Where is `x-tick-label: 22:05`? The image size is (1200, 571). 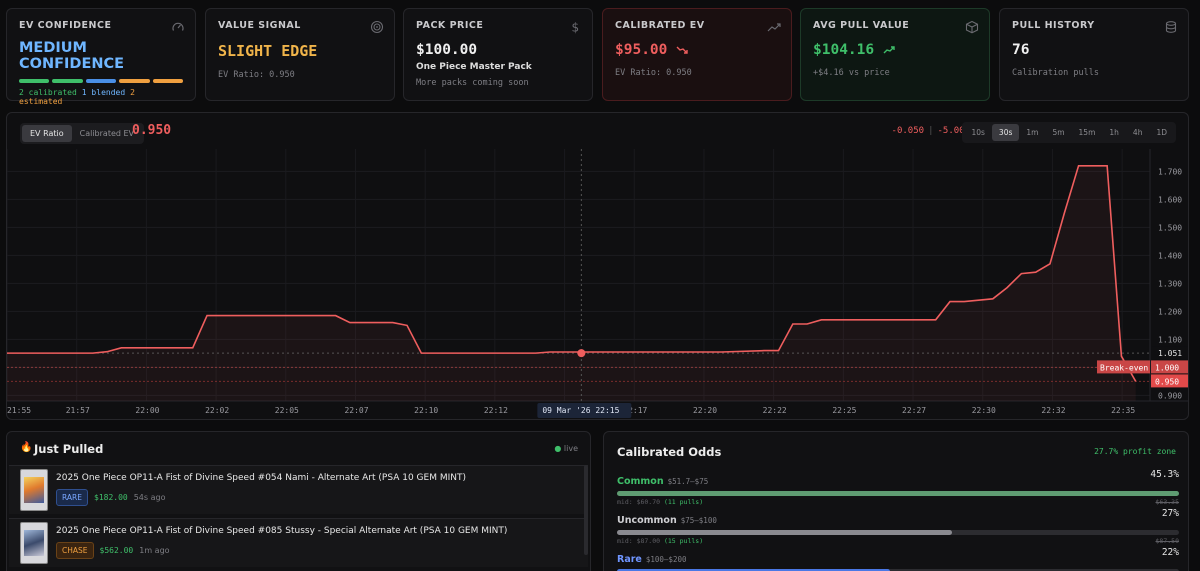
x-tick-label: 22:05 is located at coordinates (287, 410).